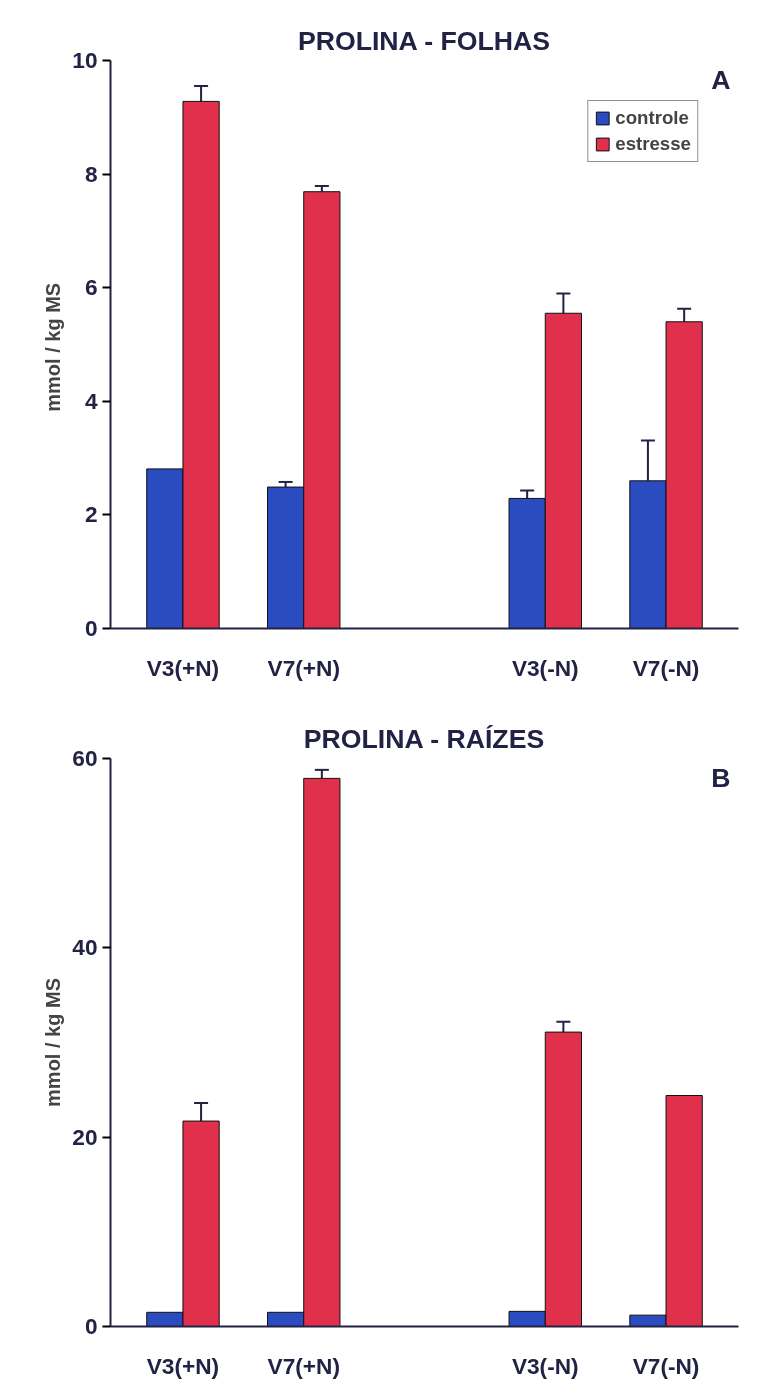 The width and height of the screenshot is (758, 1396). Describe the element at coordinates (91, 400) in the screenshot. I see `y-tick-label: 4` at that location.